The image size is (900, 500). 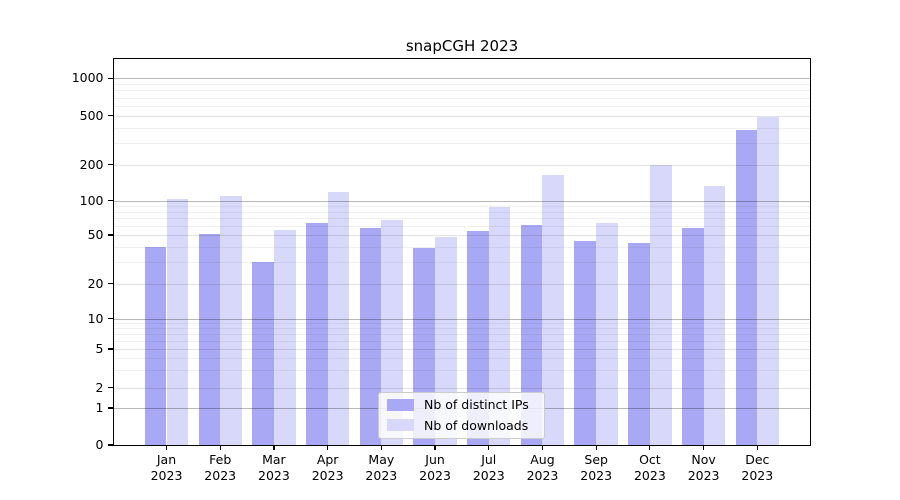 What do you see at coordinates (95, 283) in the screenshot?
I see `y-tick-label-20: 20` at bounding box center [95, 283].